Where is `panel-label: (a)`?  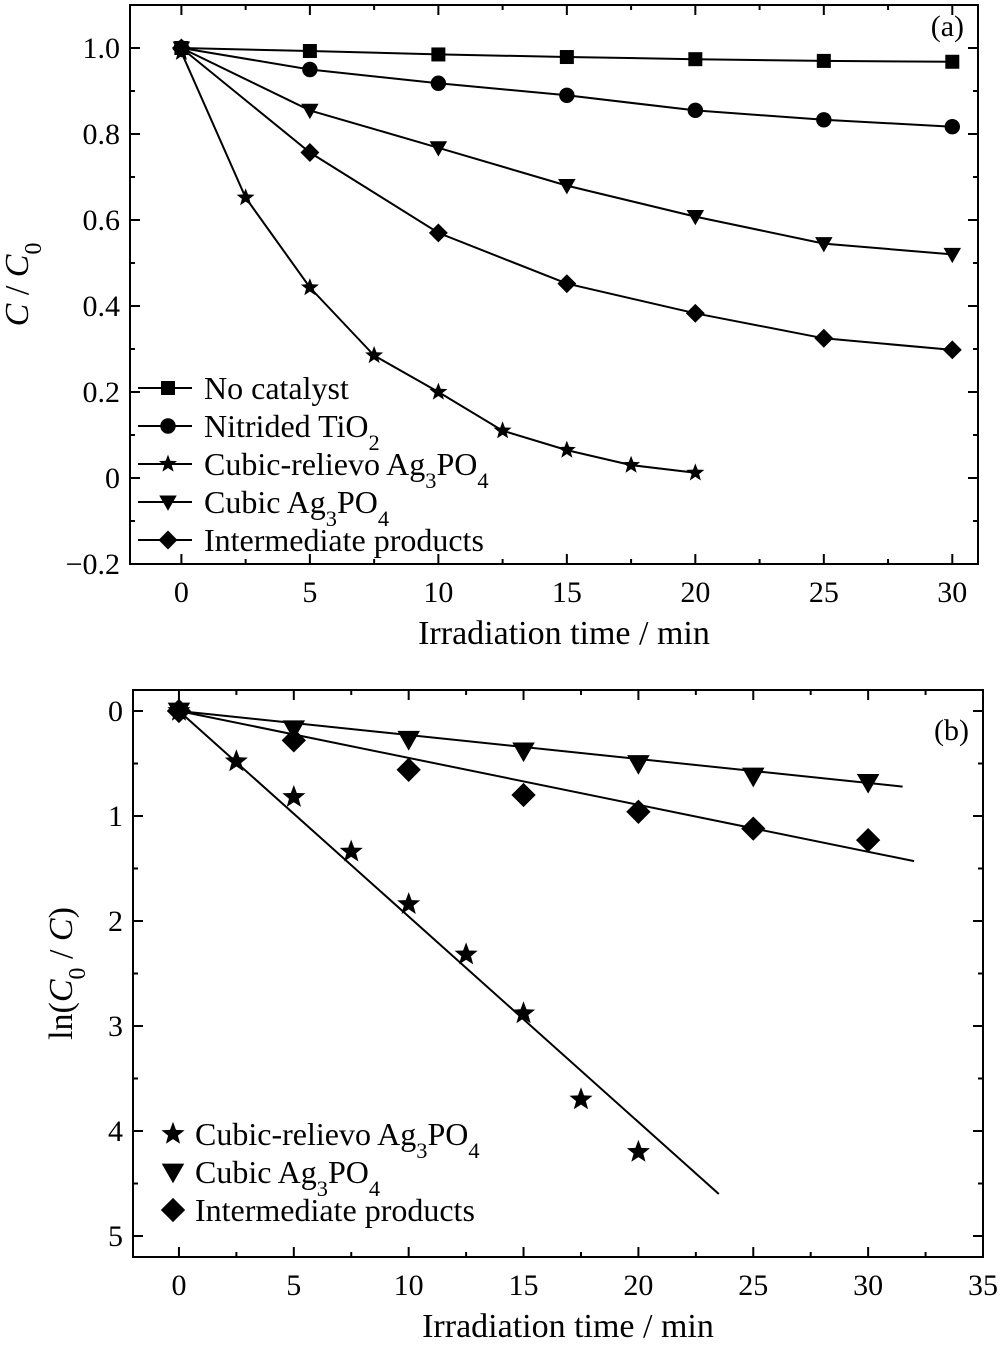
panel-label: (a) is located at coordinates (947, 26).